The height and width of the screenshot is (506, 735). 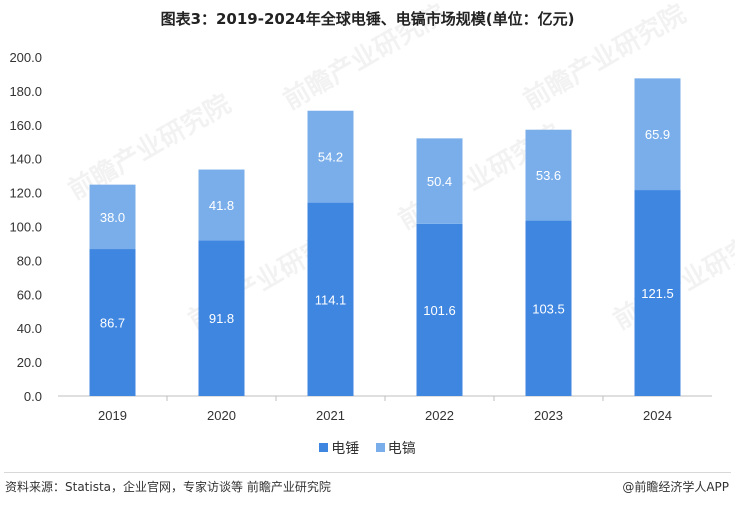 I want to click on legend-item-hammer: 电锤, so click(x=339, y=448).